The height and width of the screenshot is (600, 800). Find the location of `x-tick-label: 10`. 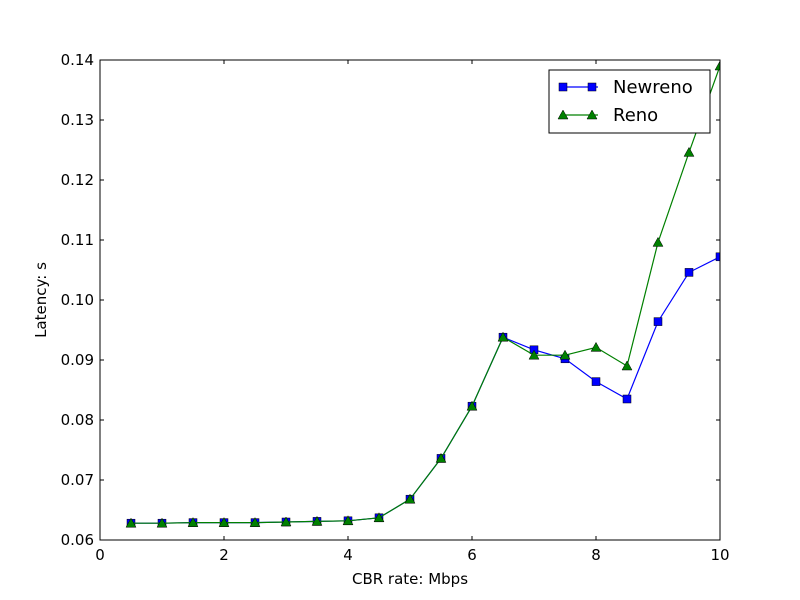

x-tick-label: 10 is located at coordinates (719, 555).